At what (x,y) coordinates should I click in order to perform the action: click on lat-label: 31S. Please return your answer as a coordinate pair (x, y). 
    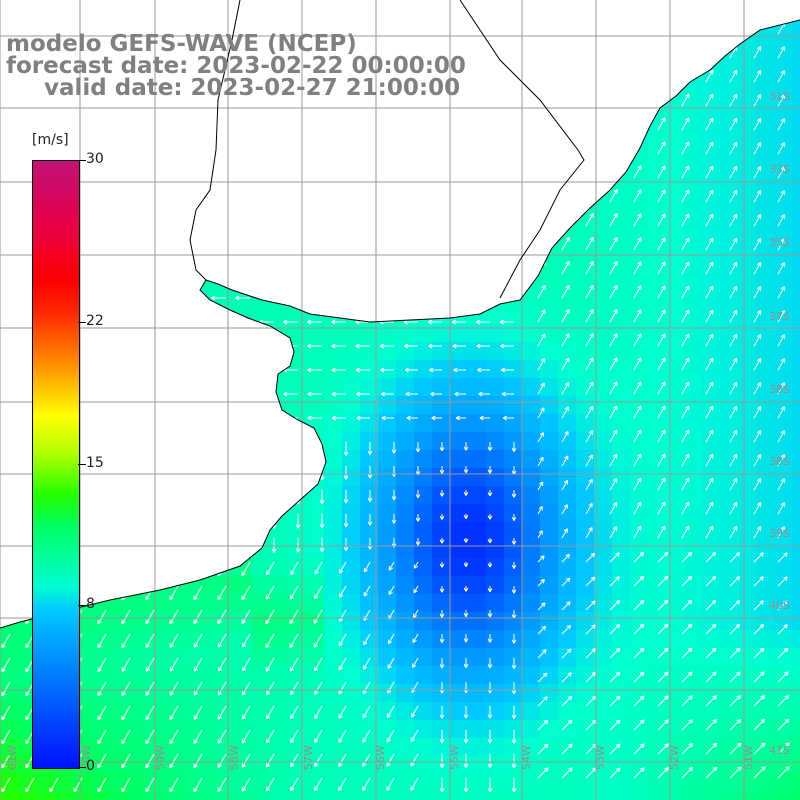
    Looking at the image, I should click on (779, 96).